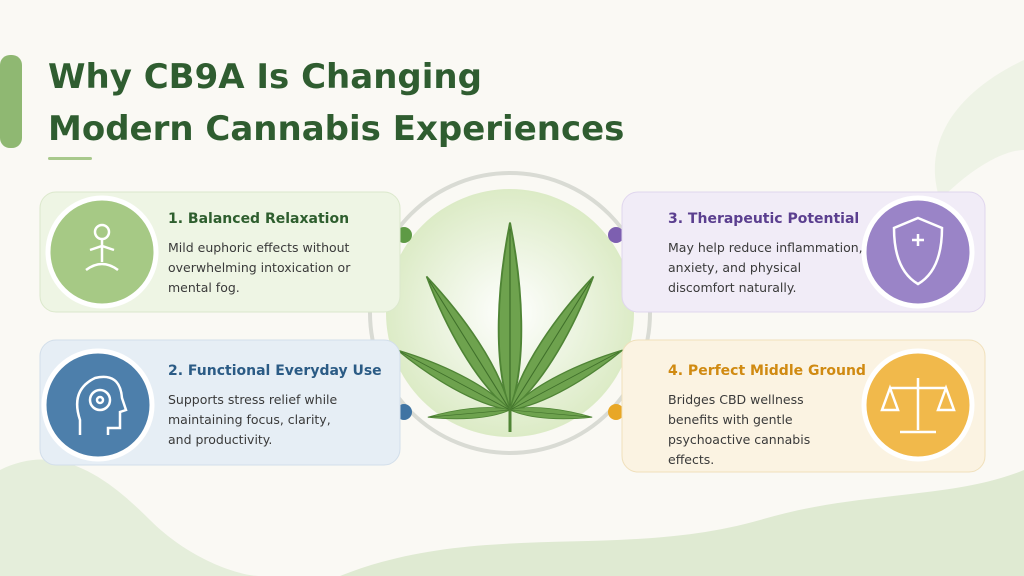 Image resolution: width=1024 pixels, height=576 pixels. What do you see at coordinates (265, 77) in the screenshot?
I see `title-line: Why CB9A Is Changing` at bounding box center [265, 77].